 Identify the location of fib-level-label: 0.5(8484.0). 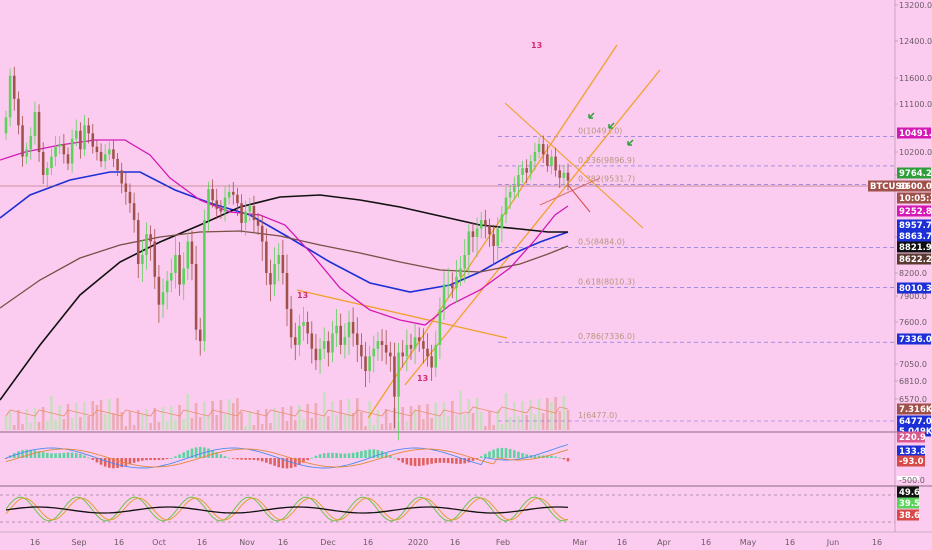
(601, 241).